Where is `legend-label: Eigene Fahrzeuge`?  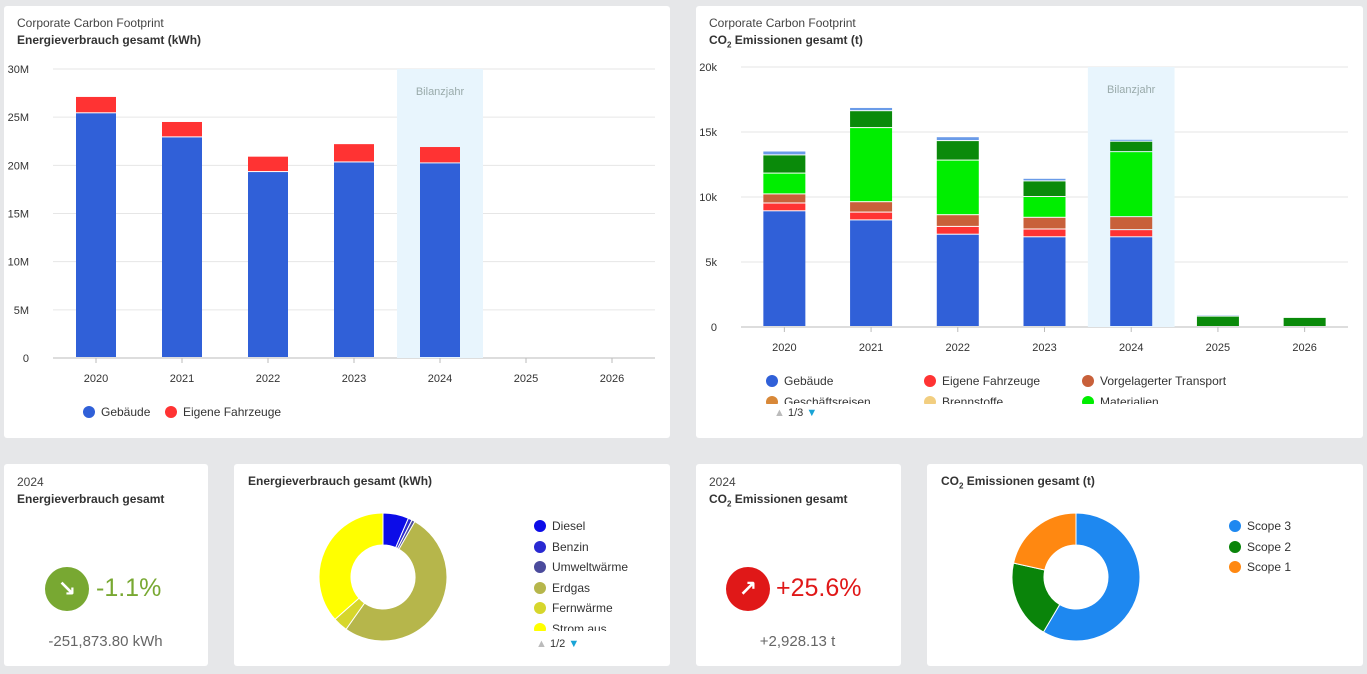
legend-label: Eigene Fahrzeuge is located at coordinates (991, 381).